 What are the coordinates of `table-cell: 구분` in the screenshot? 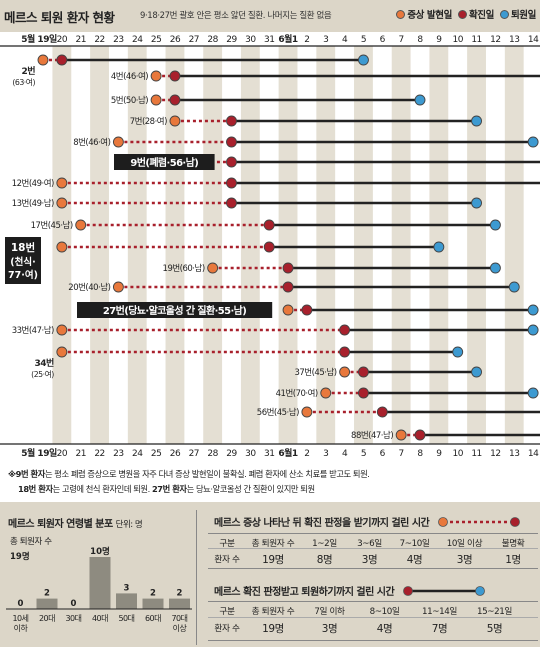 It's located at (227, 612).